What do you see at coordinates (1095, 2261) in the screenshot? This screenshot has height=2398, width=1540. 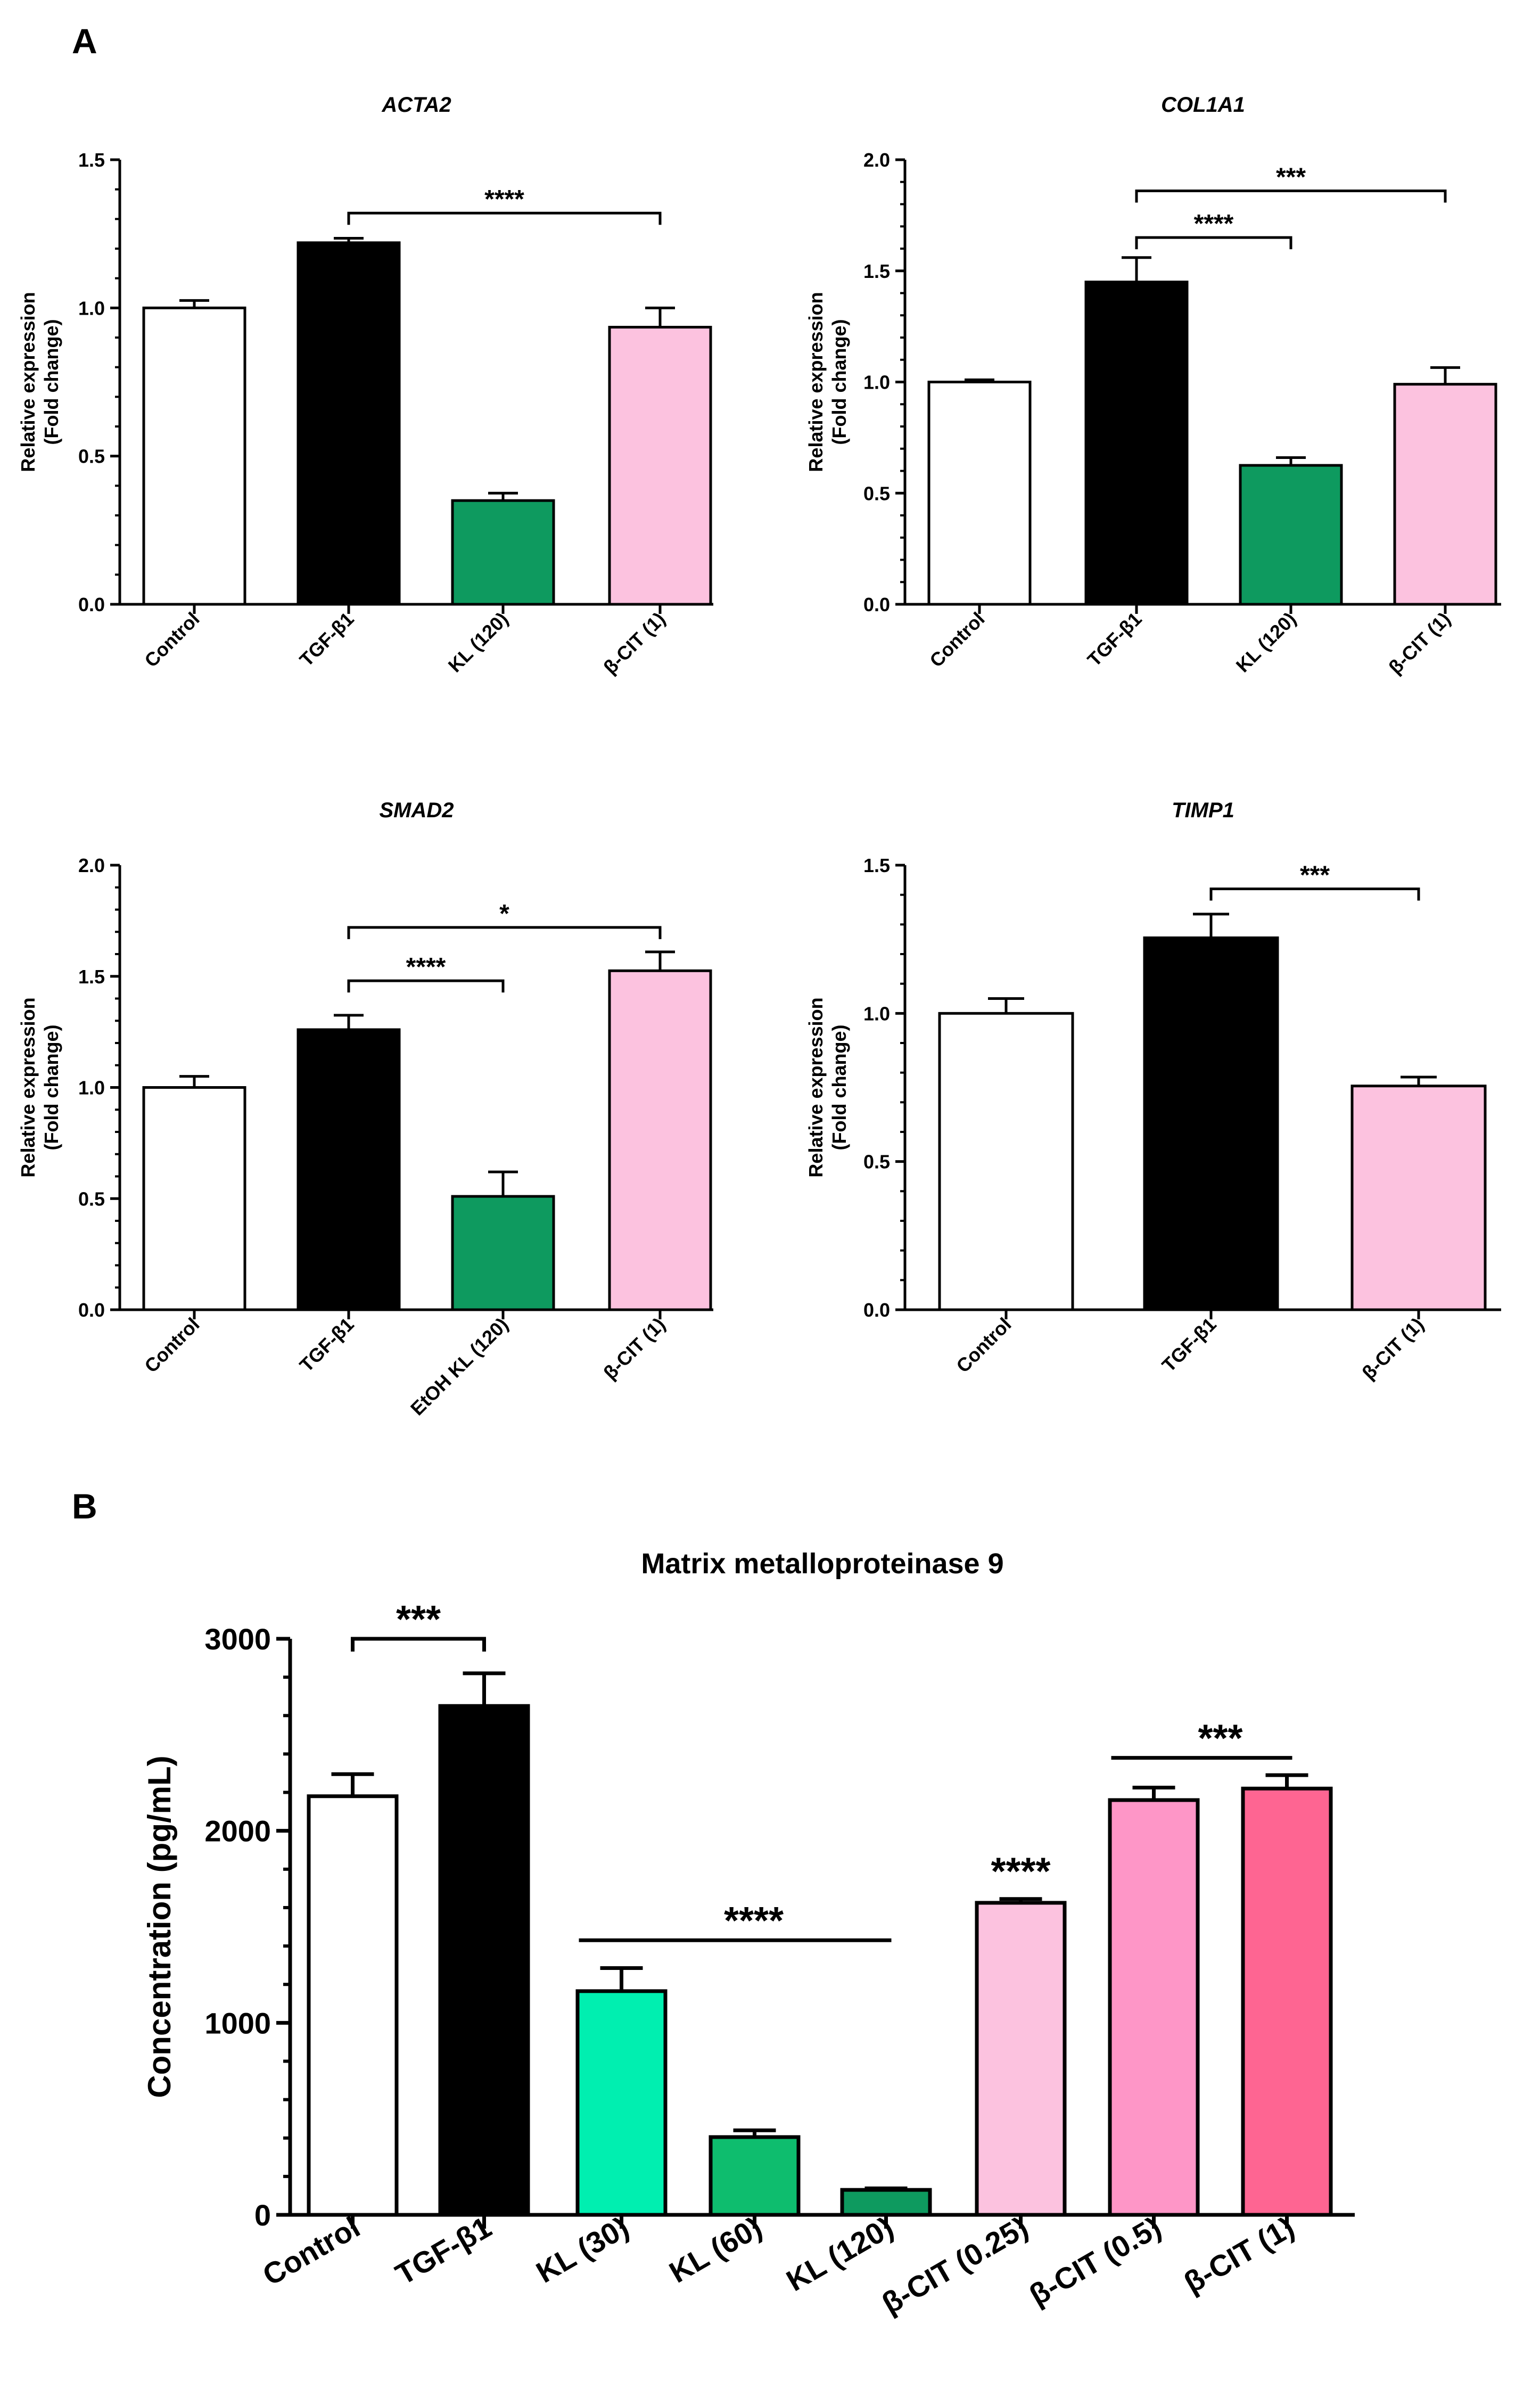 I see `x-tick-label: β-CIT (0.5)` at bounding box center [1095, 2261].